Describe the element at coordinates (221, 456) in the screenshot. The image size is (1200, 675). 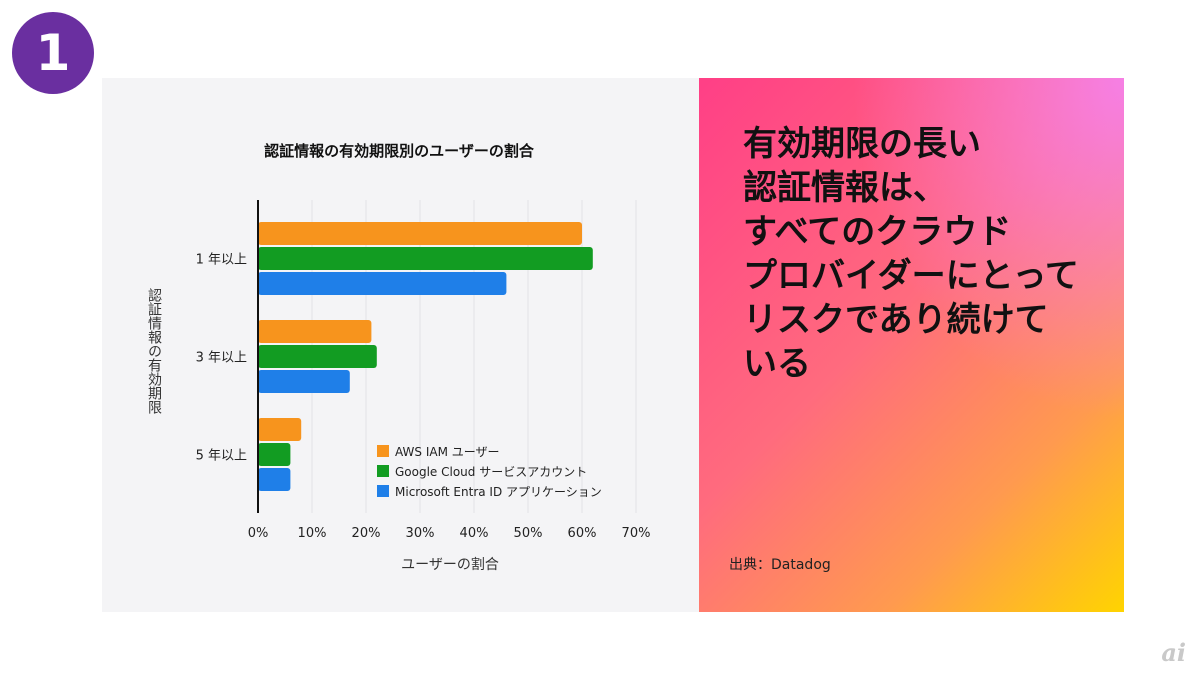
I see `y-tick-label: 5 年以上` at that location.